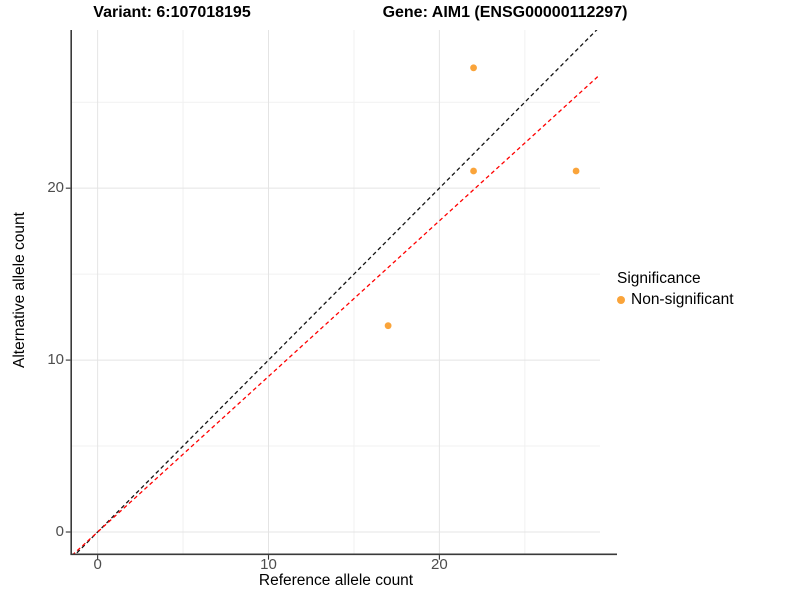 The height and width of the screenshot is (600, 800). I want to click on variant-title: Variant: 6:107018195, so click(172, 12).